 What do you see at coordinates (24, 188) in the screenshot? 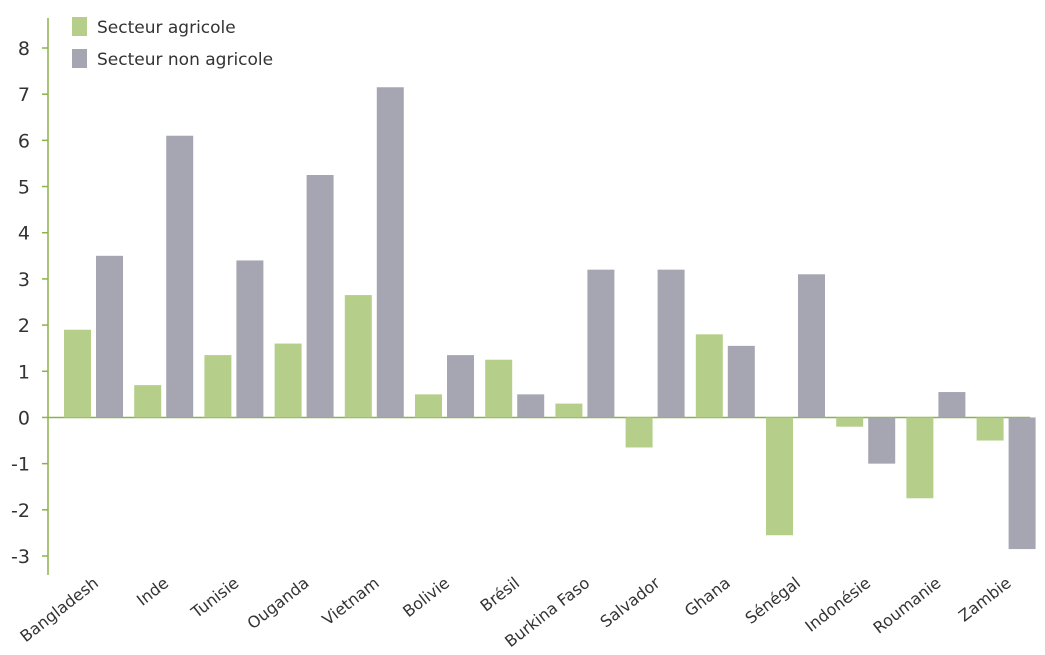
I see `y-tick-label: 5` at bounding box center [24, 188].